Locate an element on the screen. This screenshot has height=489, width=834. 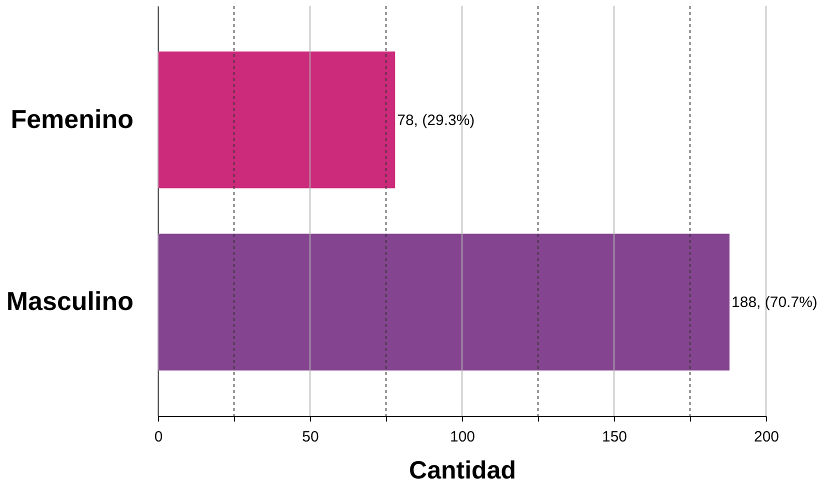
data-label: 78, (29.3%) is located at coordinates (436, 120).